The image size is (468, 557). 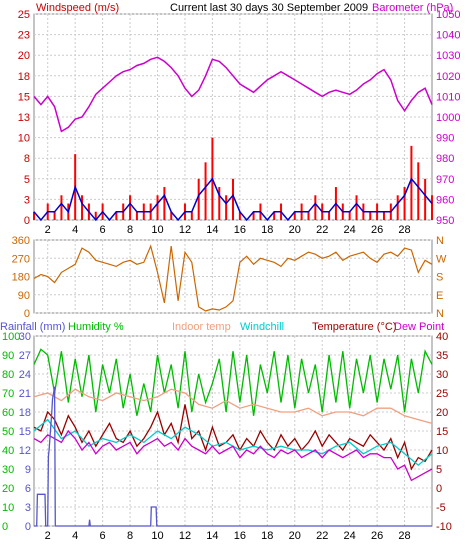 I want to click on y-tick-label: 8, so click(x=27, y=159).